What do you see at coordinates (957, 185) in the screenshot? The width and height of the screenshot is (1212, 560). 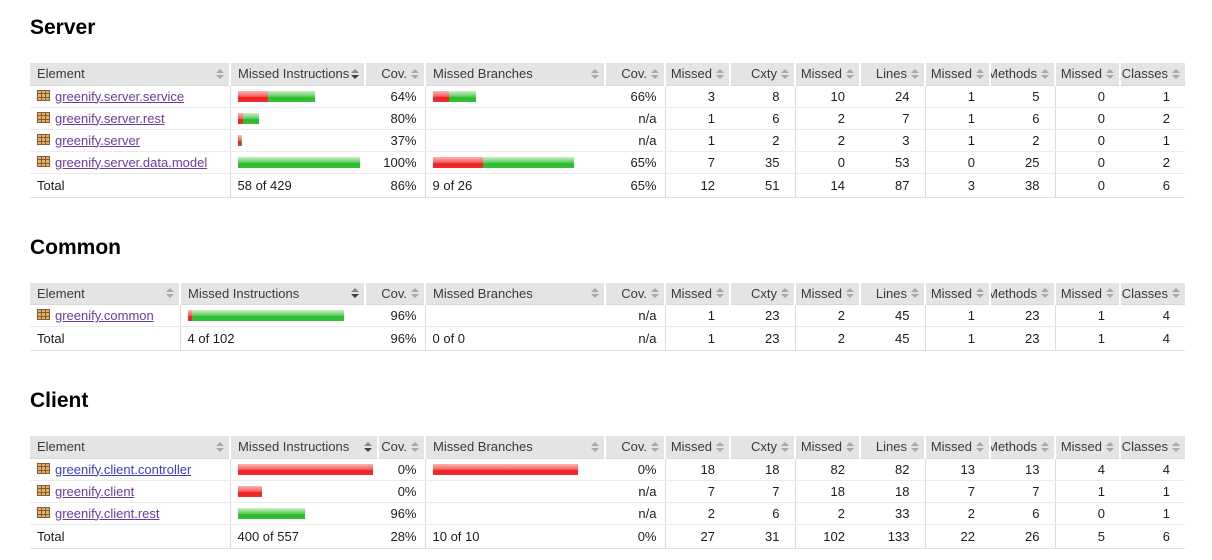 I see `total-counter-cell: 3` at bounding box center [957, 185].